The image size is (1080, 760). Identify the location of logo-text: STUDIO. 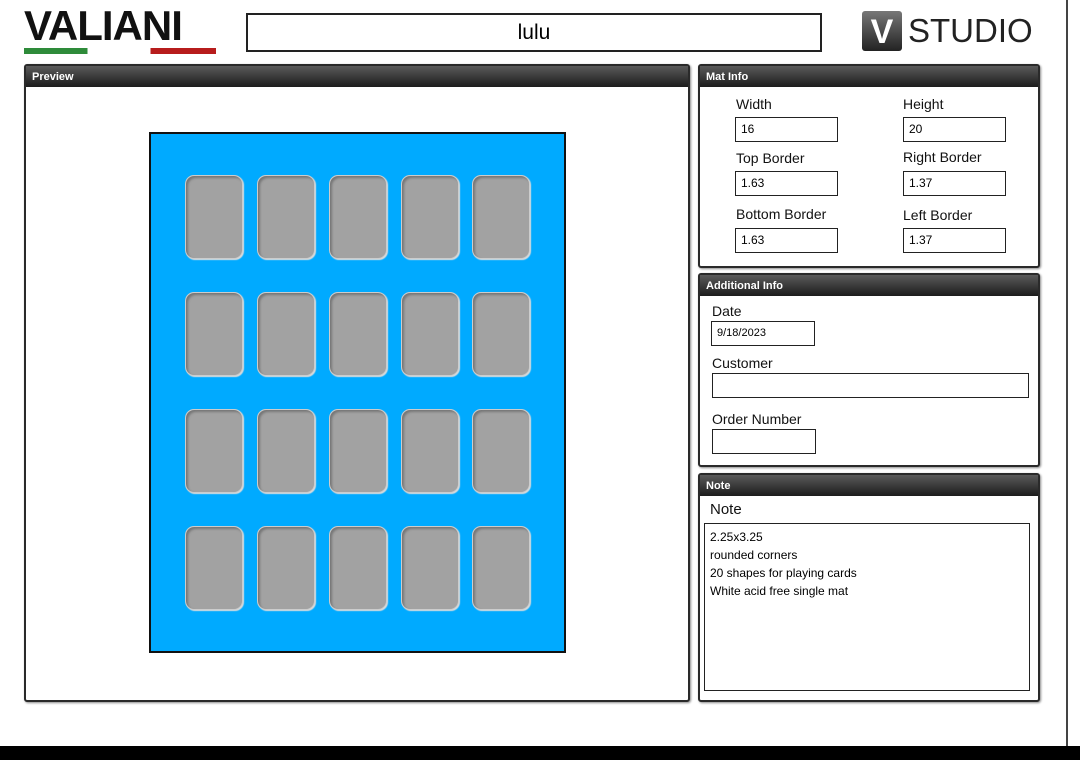
(970, 30).